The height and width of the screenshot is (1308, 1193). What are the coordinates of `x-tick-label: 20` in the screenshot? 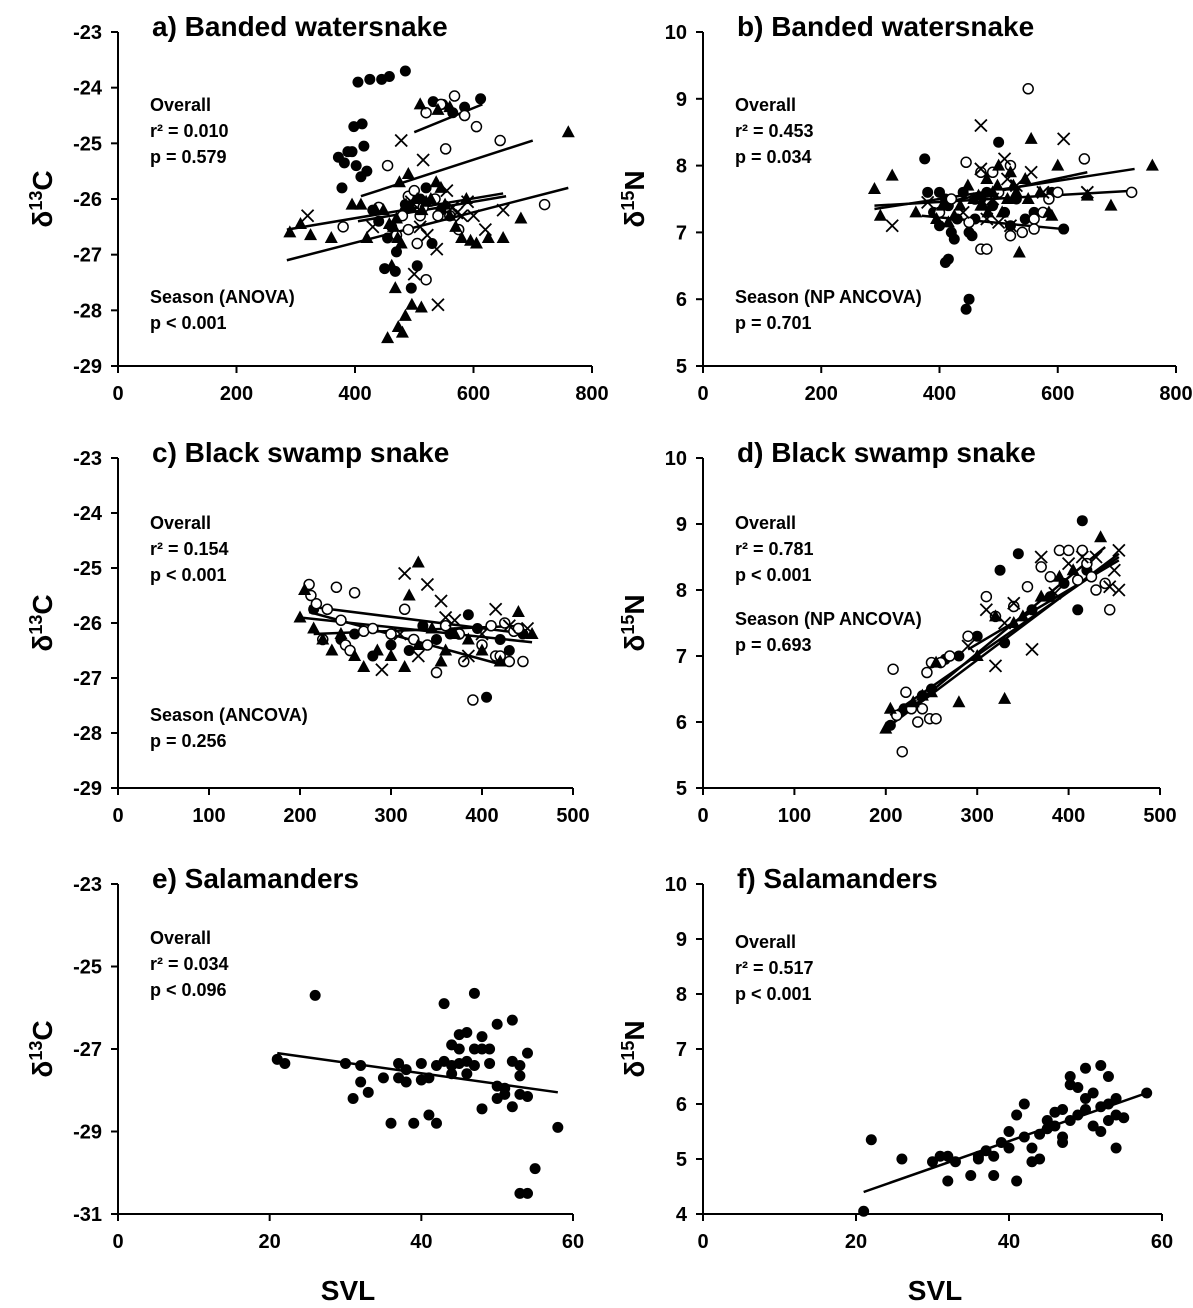 It's located at (270, 1242).